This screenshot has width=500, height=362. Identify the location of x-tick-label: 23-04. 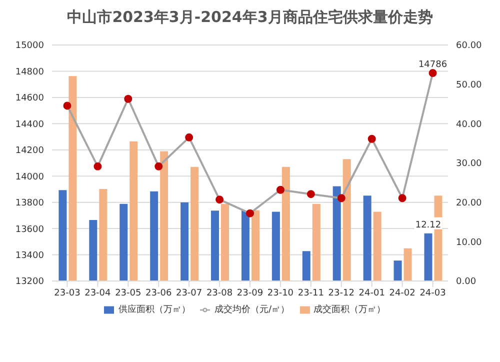
(98, 293).